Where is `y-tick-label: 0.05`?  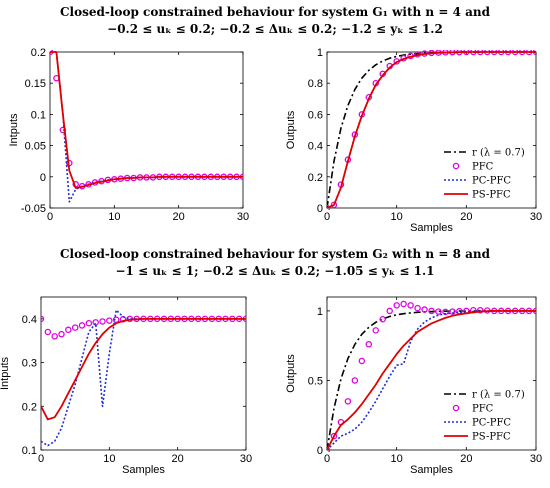 y-tick-label: 0.05 is located at coordinates (35, 147).